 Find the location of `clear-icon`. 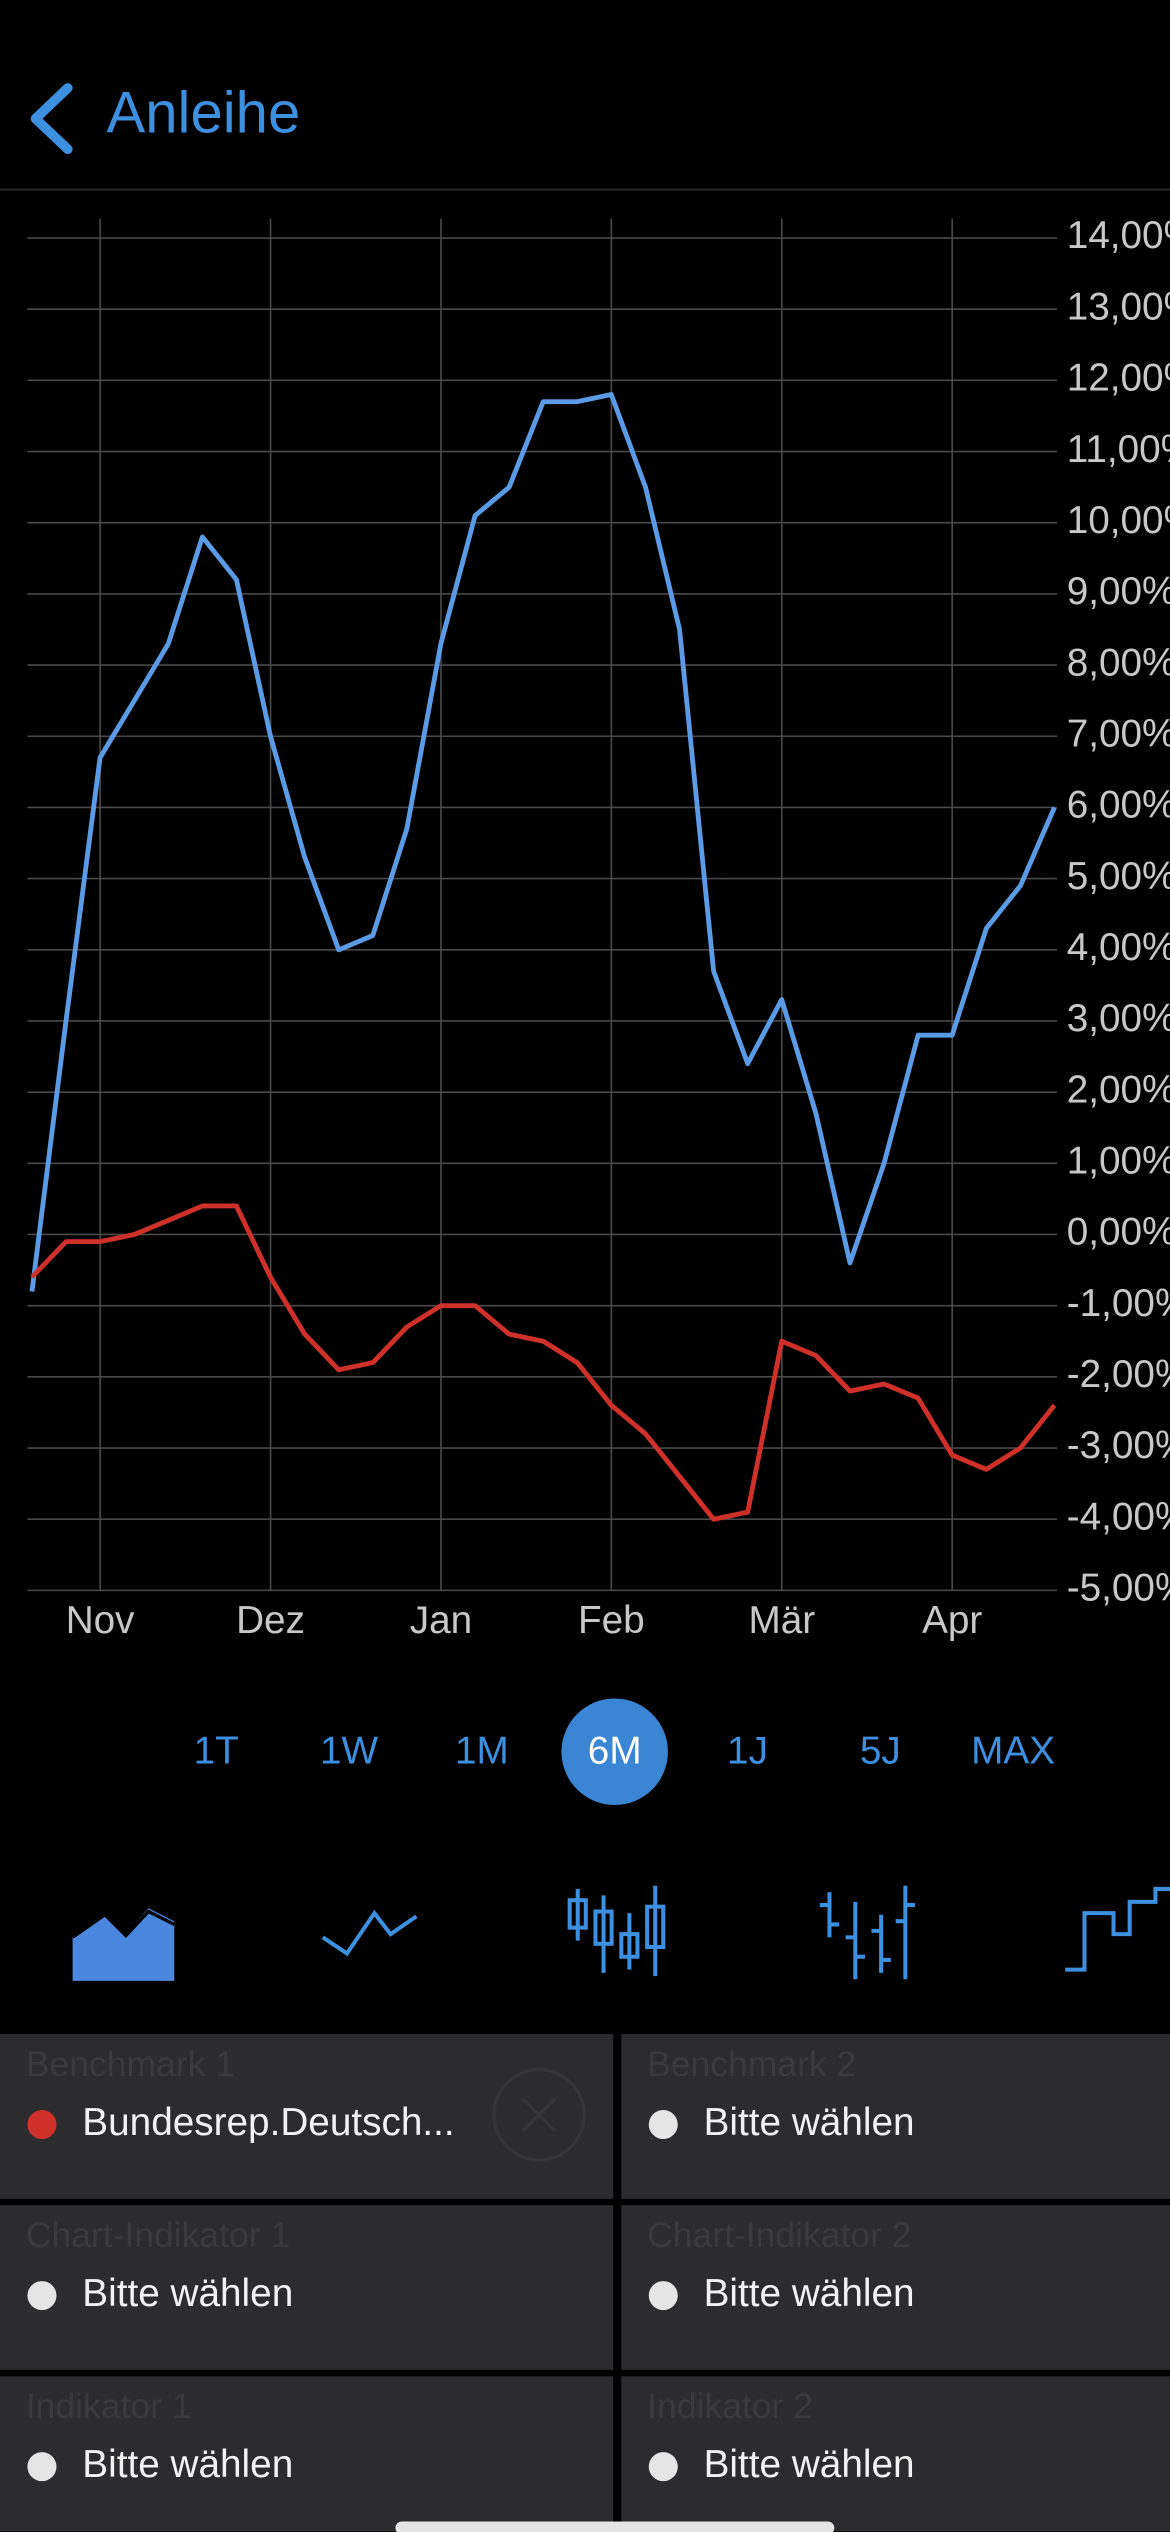

clear-icon is located at coordinates (539, 2115).